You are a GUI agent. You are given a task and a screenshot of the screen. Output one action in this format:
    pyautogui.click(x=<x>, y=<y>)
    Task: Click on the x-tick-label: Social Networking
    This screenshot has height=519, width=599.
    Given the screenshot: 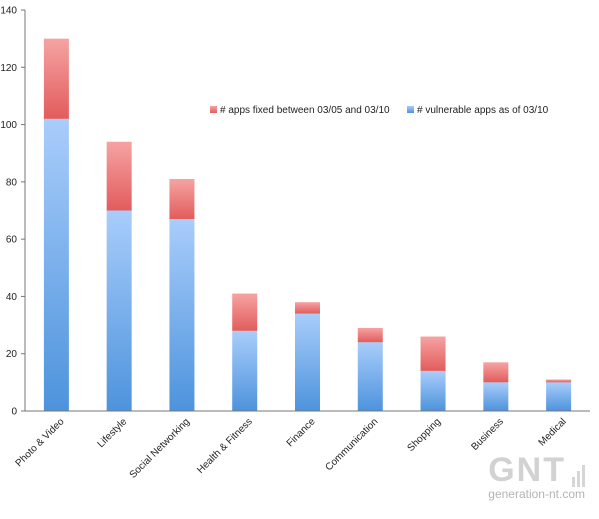 What is the action you would take?
    pyautogui.click(x=160, y=448)
    